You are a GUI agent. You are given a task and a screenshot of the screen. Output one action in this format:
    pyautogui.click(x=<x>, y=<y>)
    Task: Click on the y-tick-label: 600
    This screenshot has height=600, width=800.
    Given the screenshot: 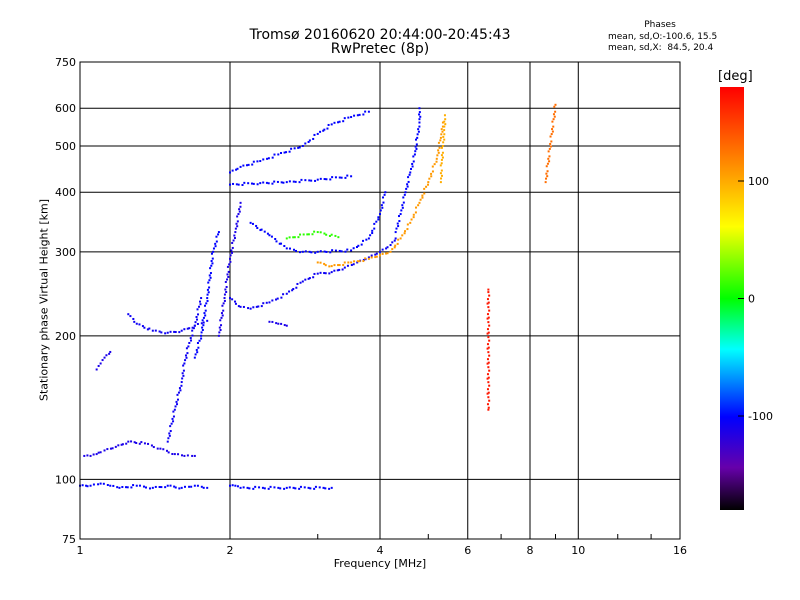 What is the action you would take?
    pyautogui.click(x=65, y=108)
    